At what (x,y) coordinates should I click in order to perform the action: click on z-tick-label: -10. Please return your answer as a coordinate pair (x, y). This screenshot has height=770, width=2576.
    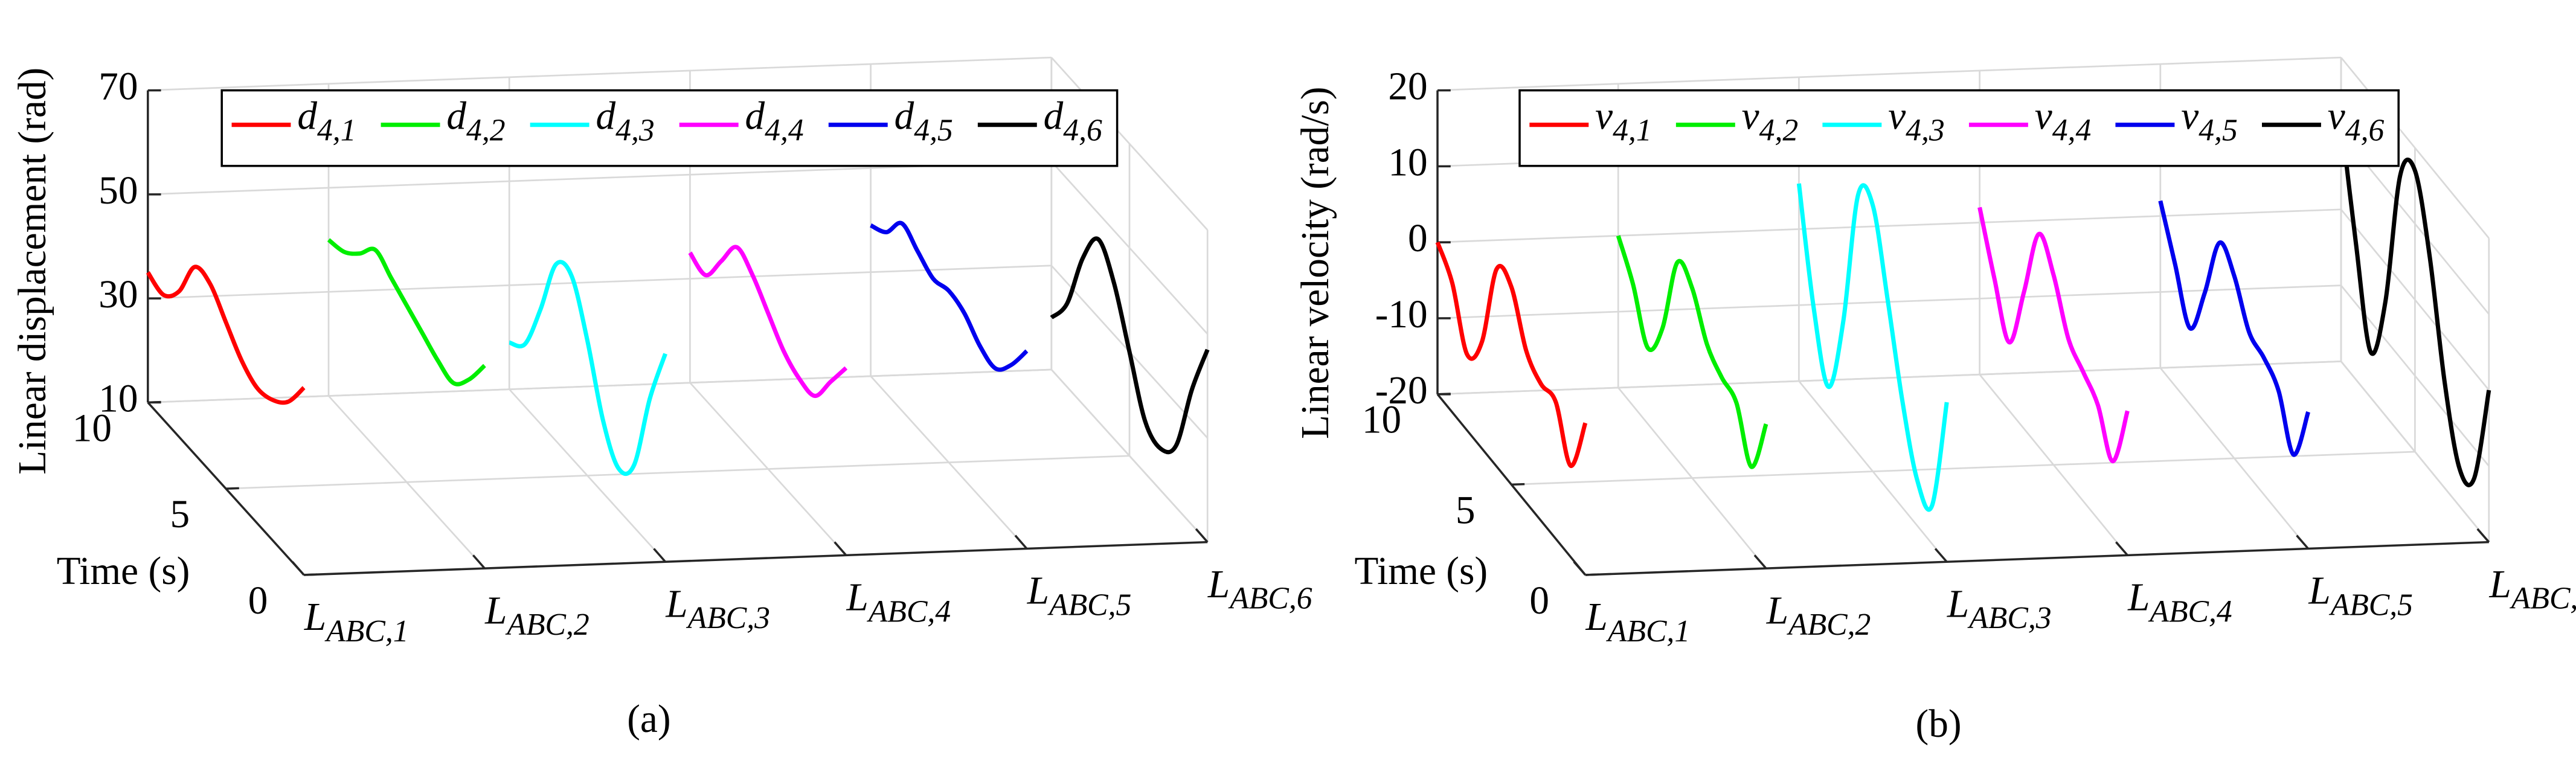
    Looking at the image, I should click on (1401, 314).